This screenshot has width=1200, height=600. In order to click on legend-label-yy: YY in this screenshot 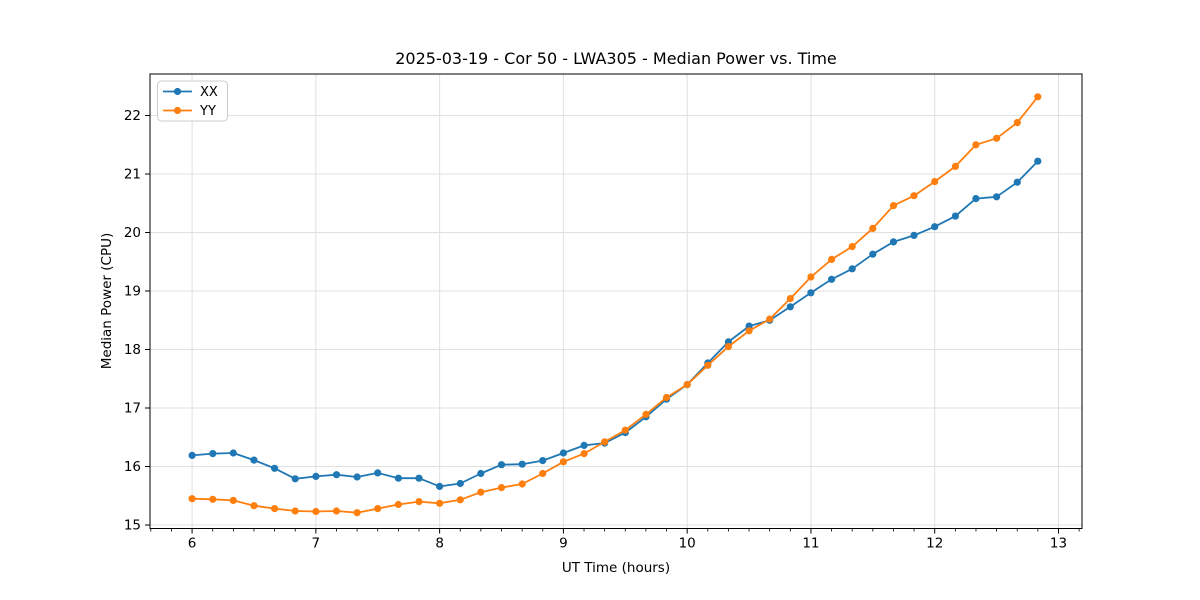, I will do `click(207, 111)`.